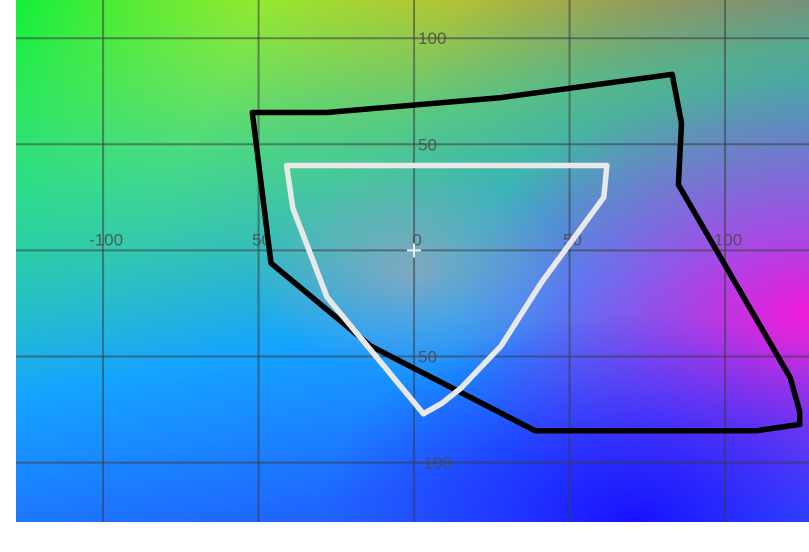 This screenshot has width=809, height=552. What do you see at coordinates (432, 38) in the screenshot?
I see `y-tick-label: 100` at bounding box center [432, 38].